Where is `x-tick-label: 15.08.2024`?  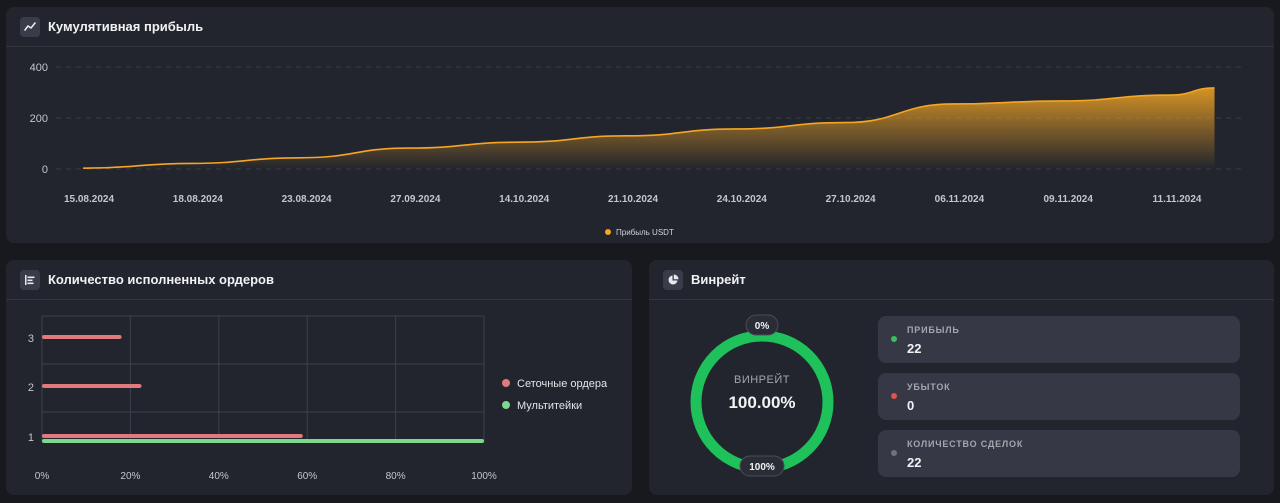 x-tick-label: 15.08.2024 is located at coordinates (89, 199).